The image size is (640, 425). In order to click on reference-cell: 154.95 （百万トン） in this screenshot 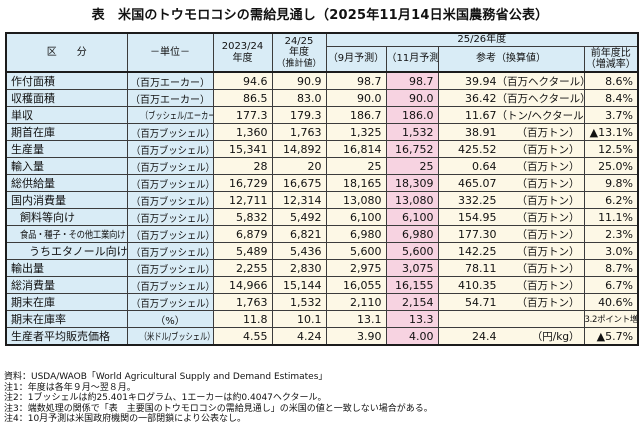, I will do `click(511, 217)`.